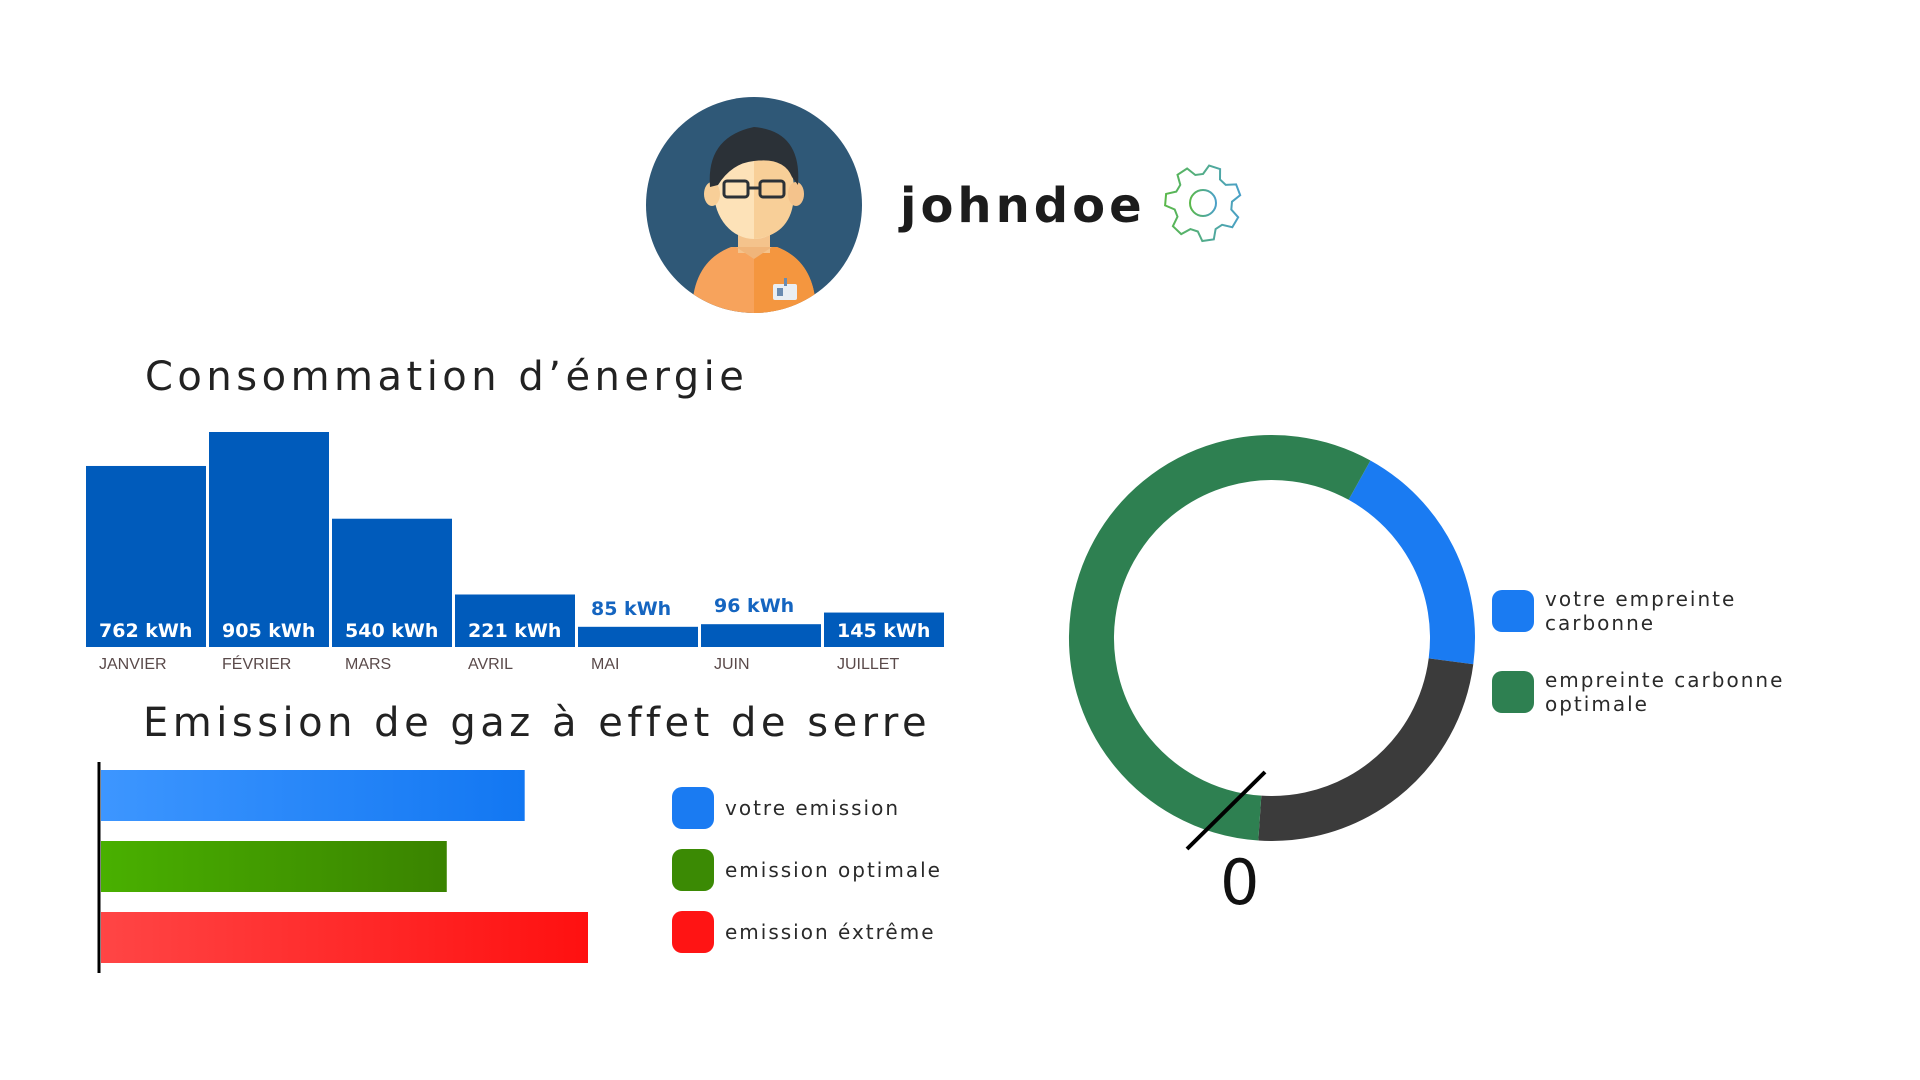 This screenshot has width=1920, height=1080. What do you see at coordinates (868, 664) in the screenshot?
I see `month-label: JUILLET` at bounding box center [868, 664].